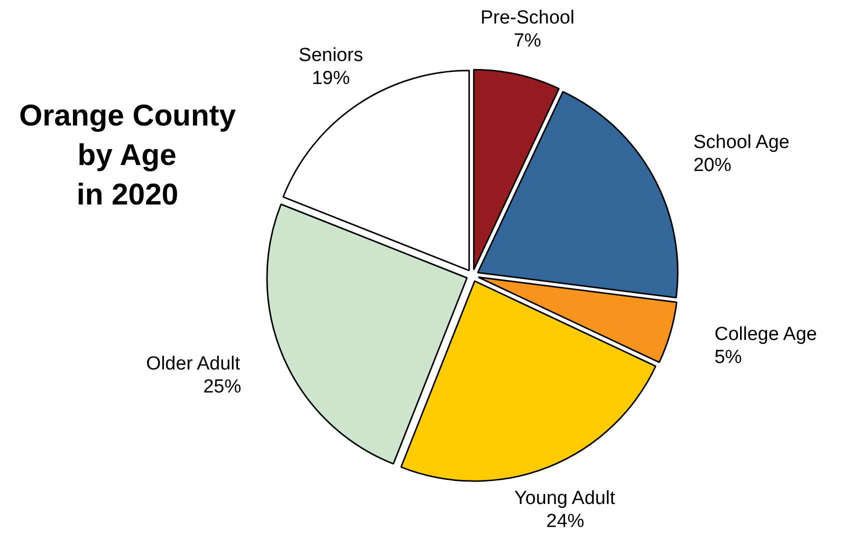 This screenshot has height=543, width=851. Describe the element at coordinates (222, 387) in the screenshot. I see `data-label: 25%` at that location.